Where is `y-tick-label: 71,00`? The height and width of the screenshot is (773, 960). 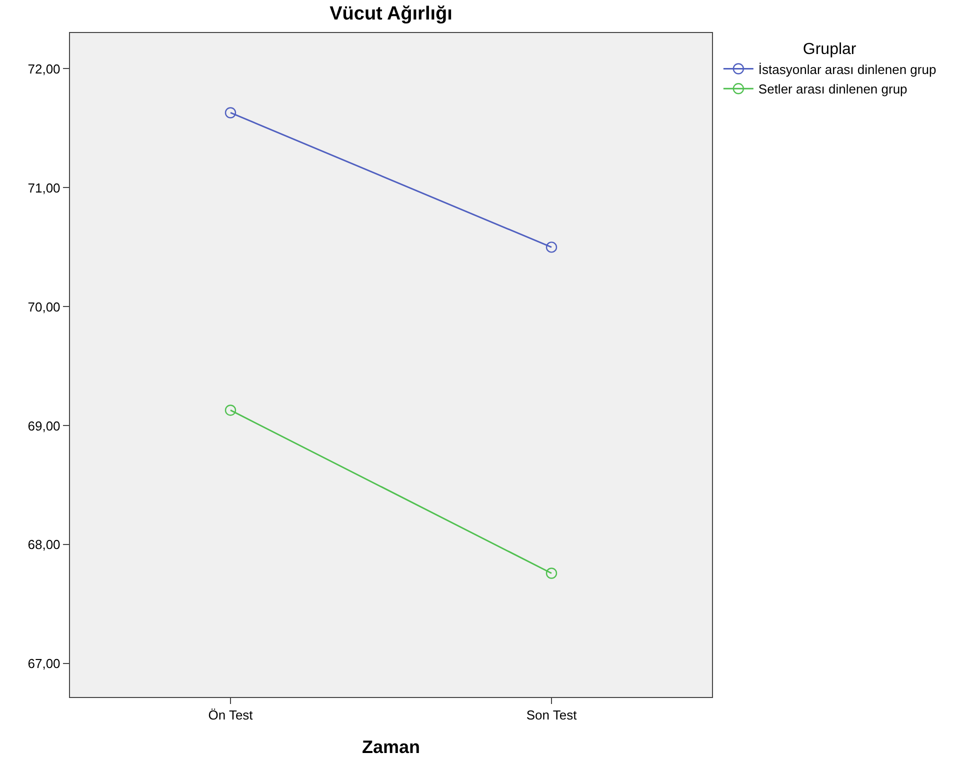
y-tick-label: 71,00 is located at coordinates (44, 188).